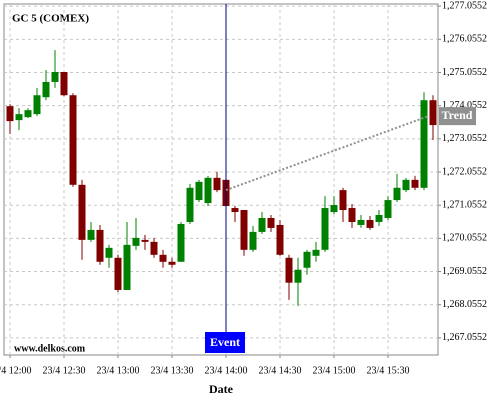 The height and width of the screenshot is (400, 500). What do you see at coordinates (63, 370) in the screenshot?
I see `x-tick-label: 23/4 12:30` at bounding box center [63, 370].